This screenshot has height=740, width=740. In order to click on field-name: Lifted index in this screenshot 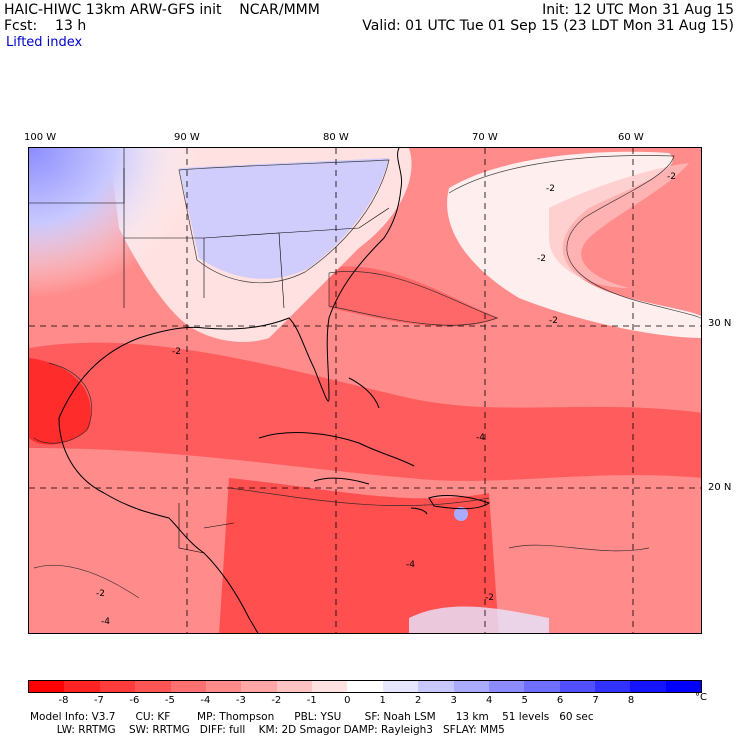, I will do `click(44, 42)`.